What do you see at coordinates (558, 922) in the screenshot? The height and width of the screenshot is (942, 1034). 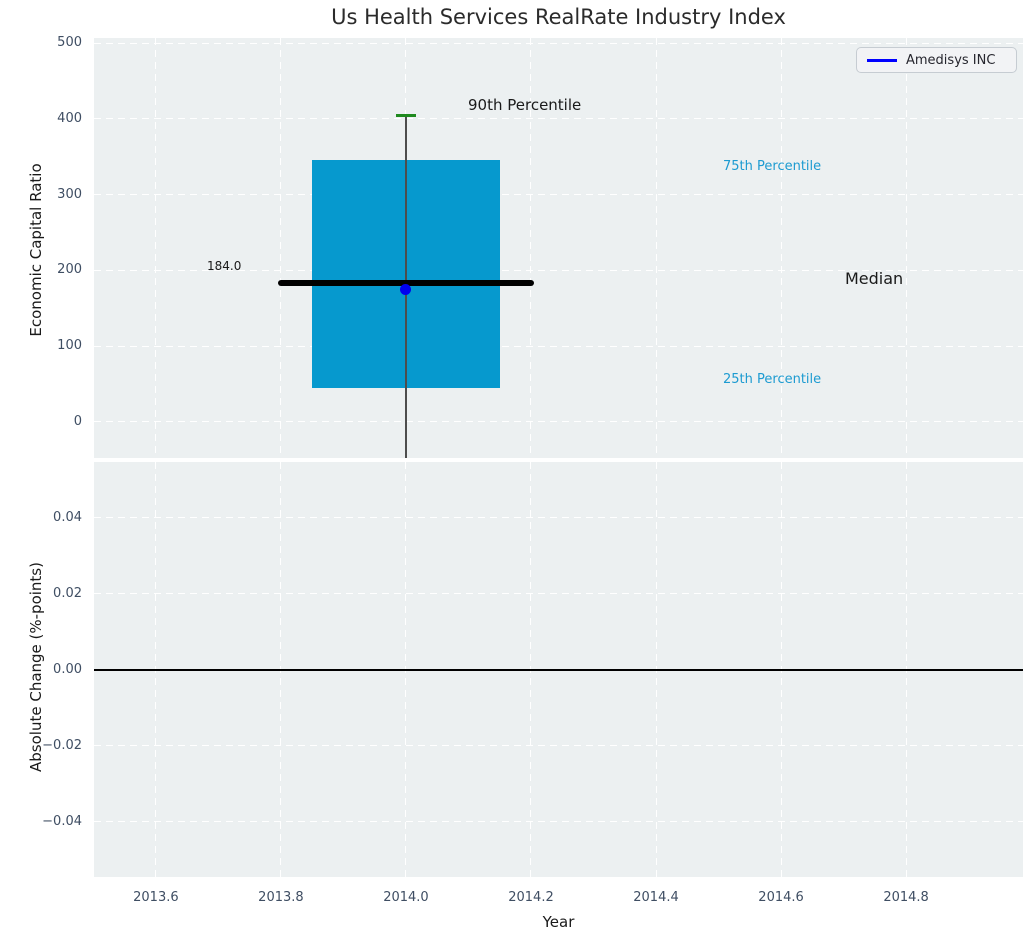 I see `x-axis-label: Year` at bounding box center [558, 922].